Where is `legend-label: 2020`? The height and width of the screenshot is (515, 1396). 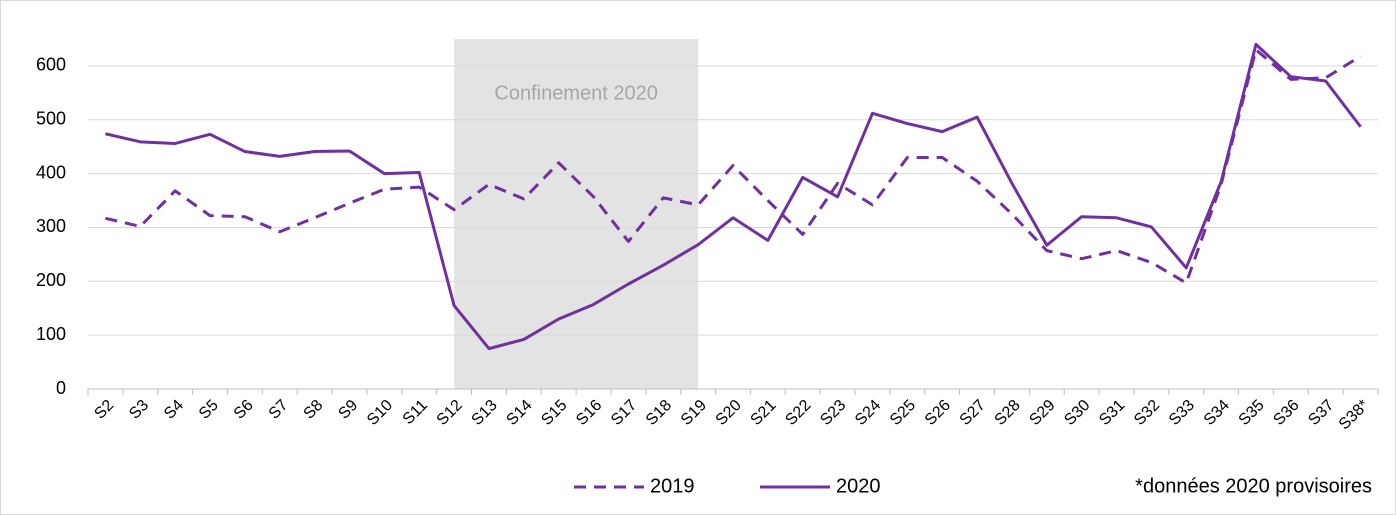 legend-label: 2020 is located at coordinates (858, 486).